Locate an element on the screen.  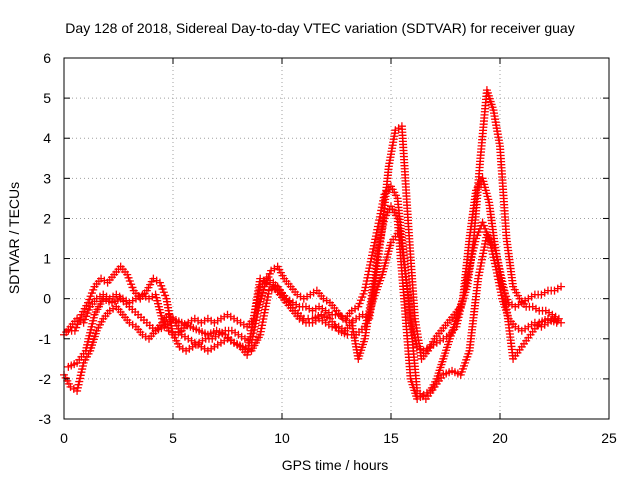
y-tick-label: 6 is located at coordinates (47, 58).